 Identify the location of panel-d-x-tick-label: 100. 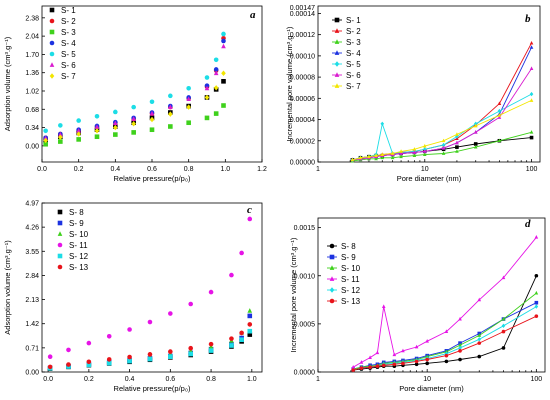
(537, 379).